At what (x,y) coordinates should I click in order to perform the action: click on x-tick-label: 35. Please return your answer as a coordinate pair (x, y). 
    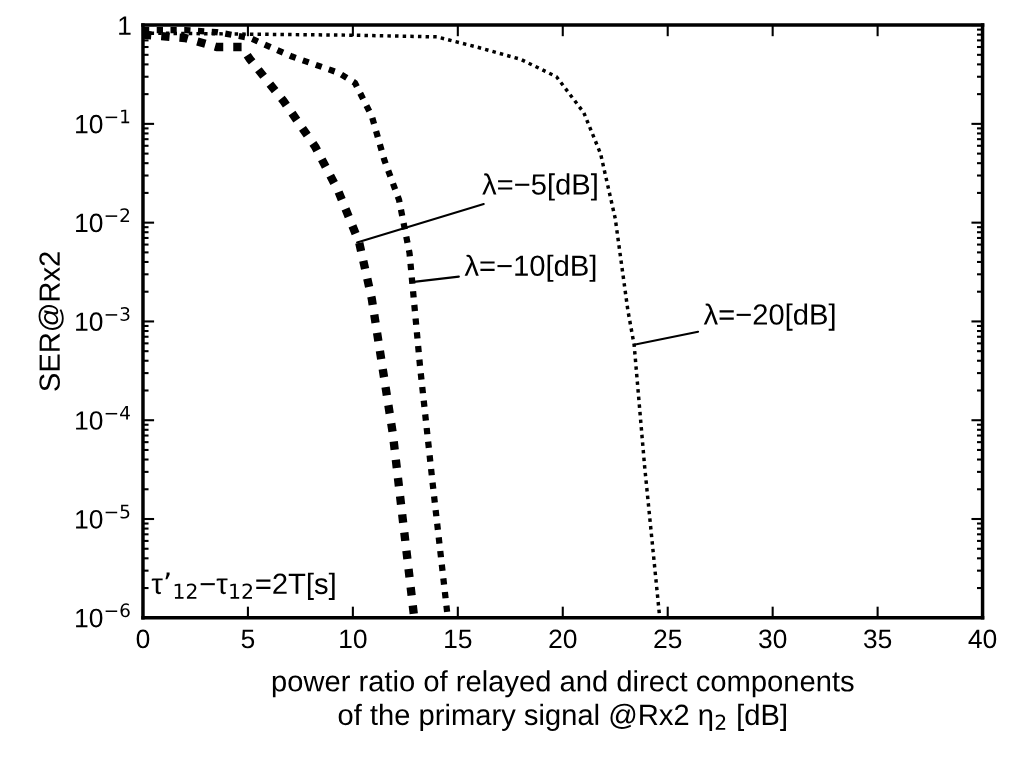
    Looking at the image, I should click on (877, 639).